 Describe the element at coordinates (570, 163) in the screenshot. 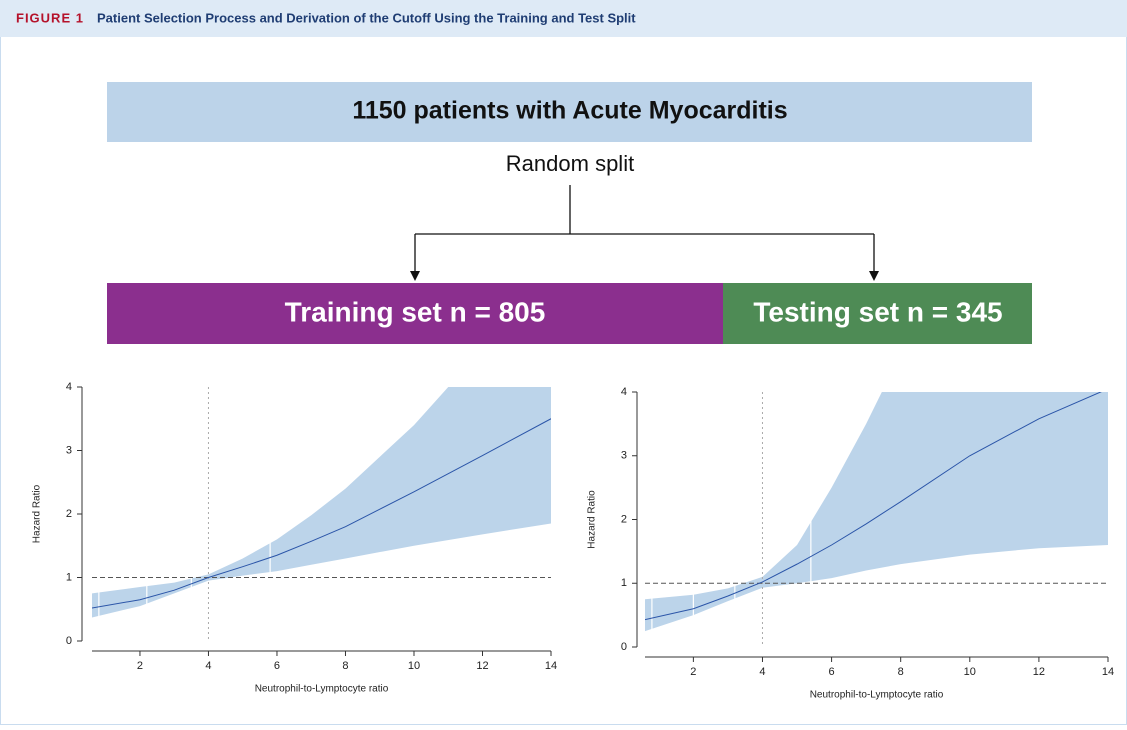

I see `split-label: Random split` at that location.